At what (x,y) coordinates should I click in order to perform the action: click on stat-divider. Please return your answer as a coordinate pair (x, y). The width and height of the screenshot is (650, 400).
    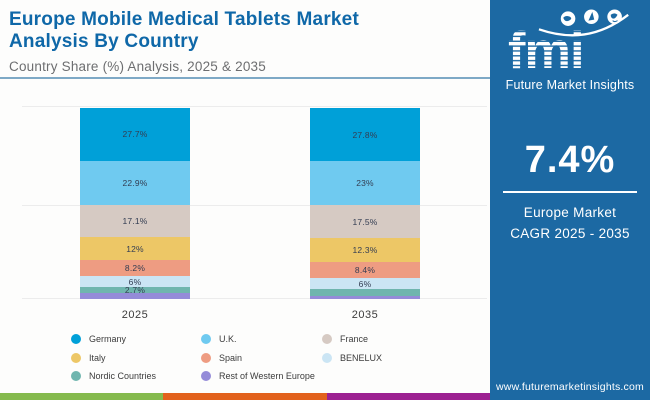
    Looking at the image, I should click on (570, 192).